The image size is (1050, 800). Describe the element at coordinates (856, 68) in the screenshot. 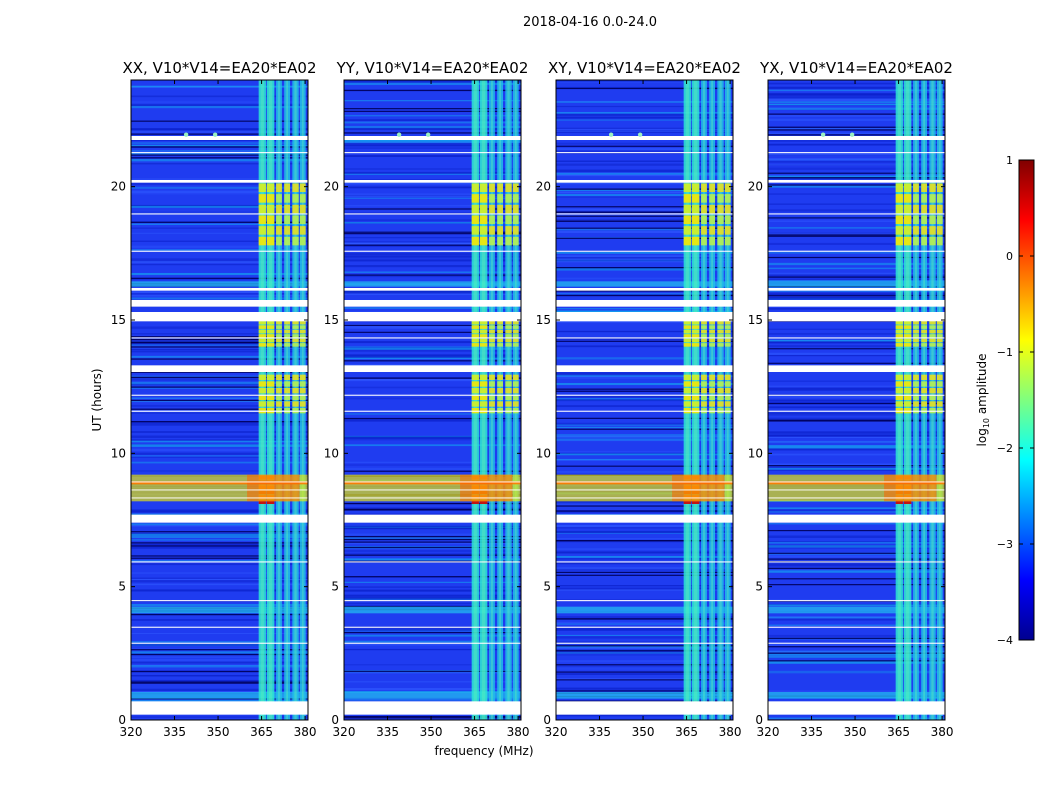

I see `panel-title: YX, V10*V14=EA20*EA02` at that location.